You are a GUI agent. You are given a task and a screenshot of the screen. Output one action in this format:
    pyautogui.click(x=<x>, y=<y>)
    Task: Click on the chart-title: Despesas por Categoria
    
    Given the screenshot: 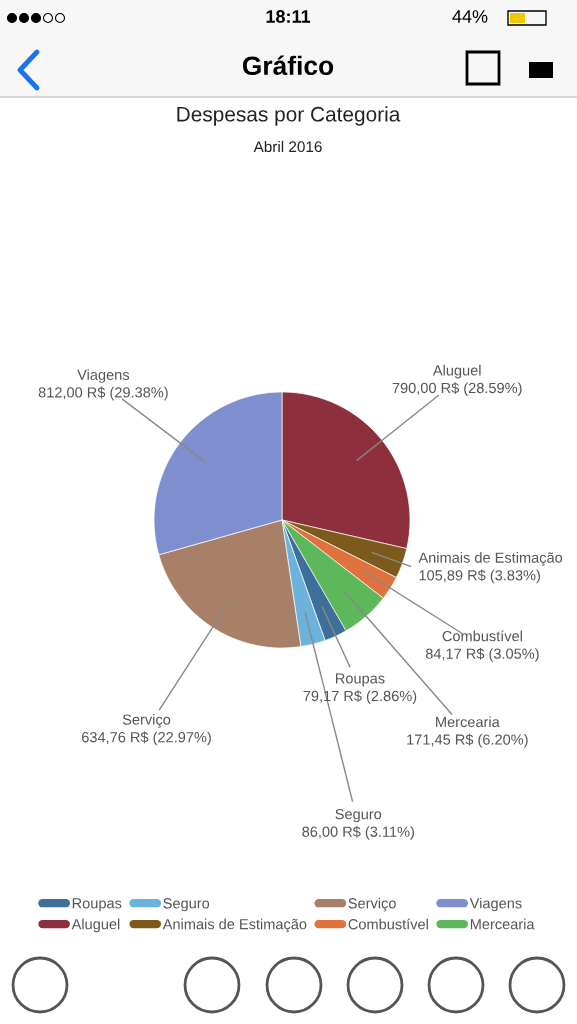 What is the action you would take?
    pyautogui.click(x=289, y=116)
    